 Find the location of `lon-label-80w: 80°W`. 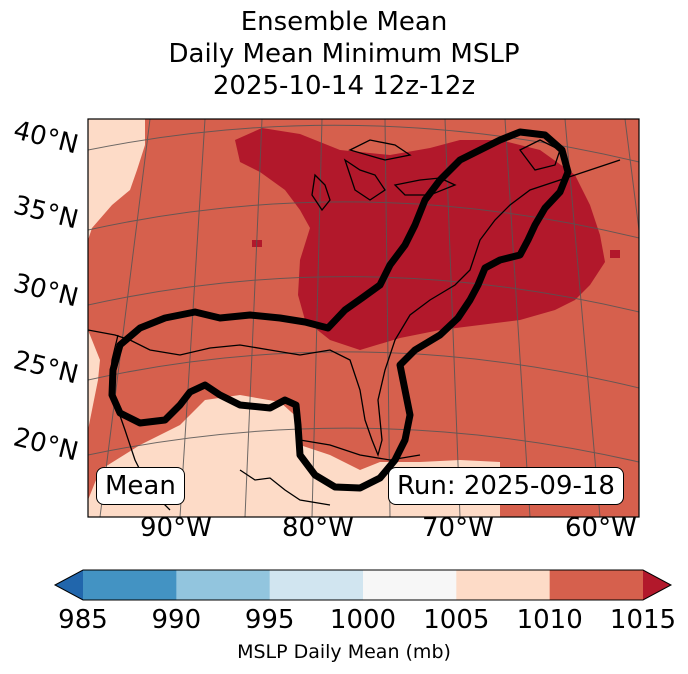

lon-label-80w: 80°W is located at coordinates (318, 528).